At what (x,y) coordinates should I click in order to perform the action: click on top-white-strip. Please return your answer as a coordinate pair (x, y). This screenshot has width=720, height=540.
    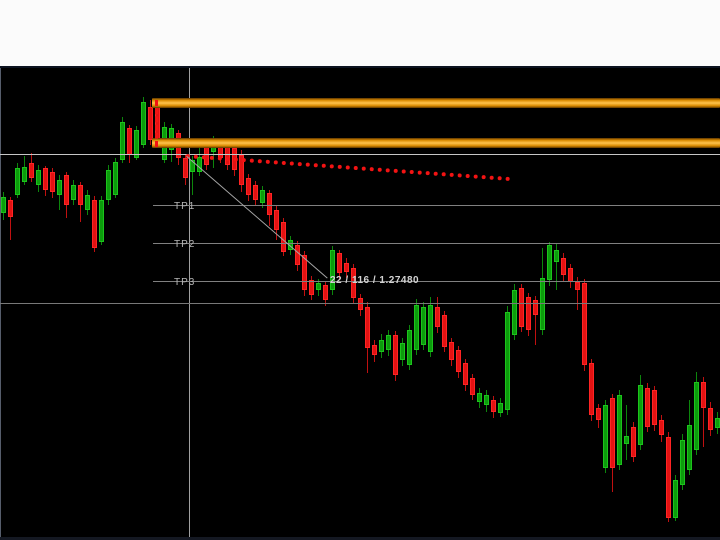
    Looking at the image, I should click on (360, 33).